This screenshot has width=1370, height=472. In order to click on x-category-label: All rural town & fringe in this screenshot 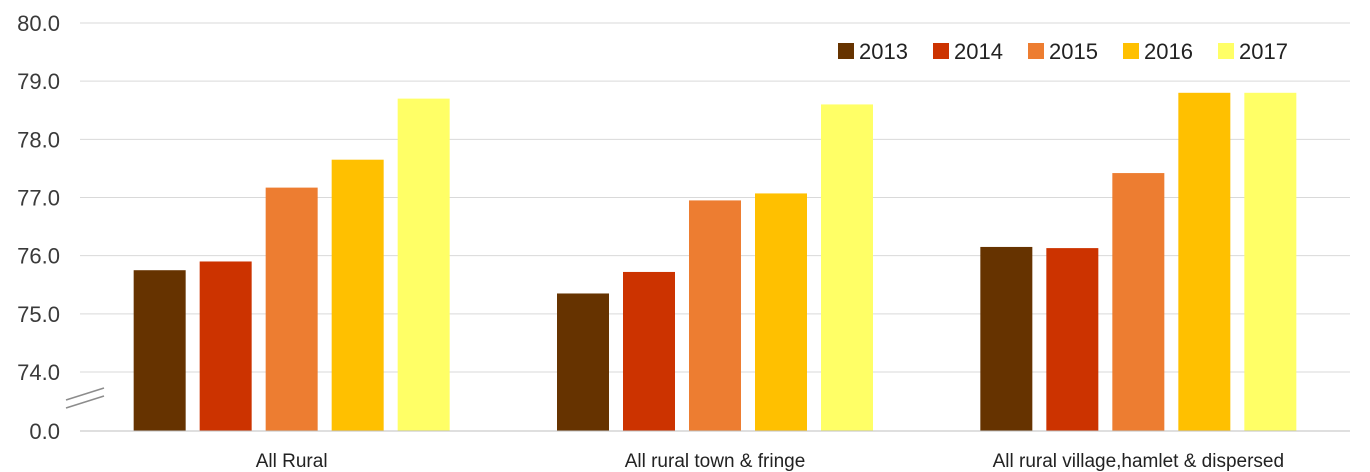, I will do `click(715, 461)`.